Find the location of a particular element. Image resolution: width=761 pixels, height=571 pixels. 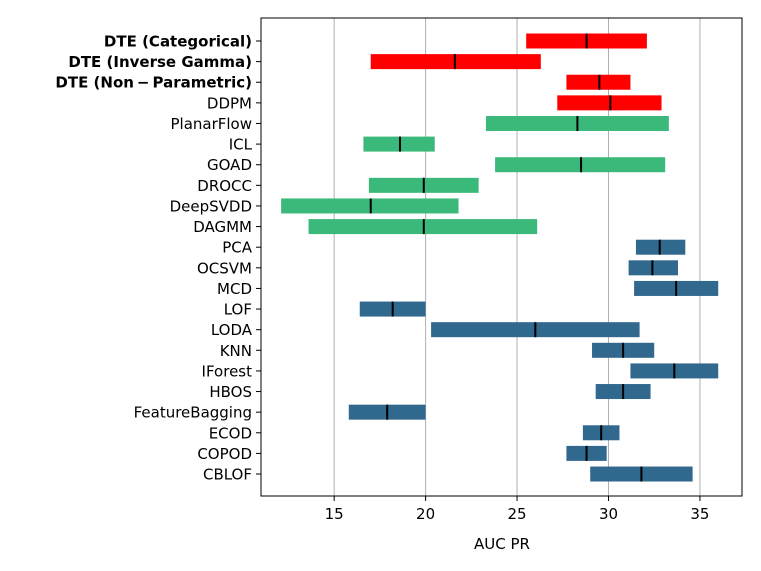

y-tick-label-7: DROCC is located at coordinates (224, 186).